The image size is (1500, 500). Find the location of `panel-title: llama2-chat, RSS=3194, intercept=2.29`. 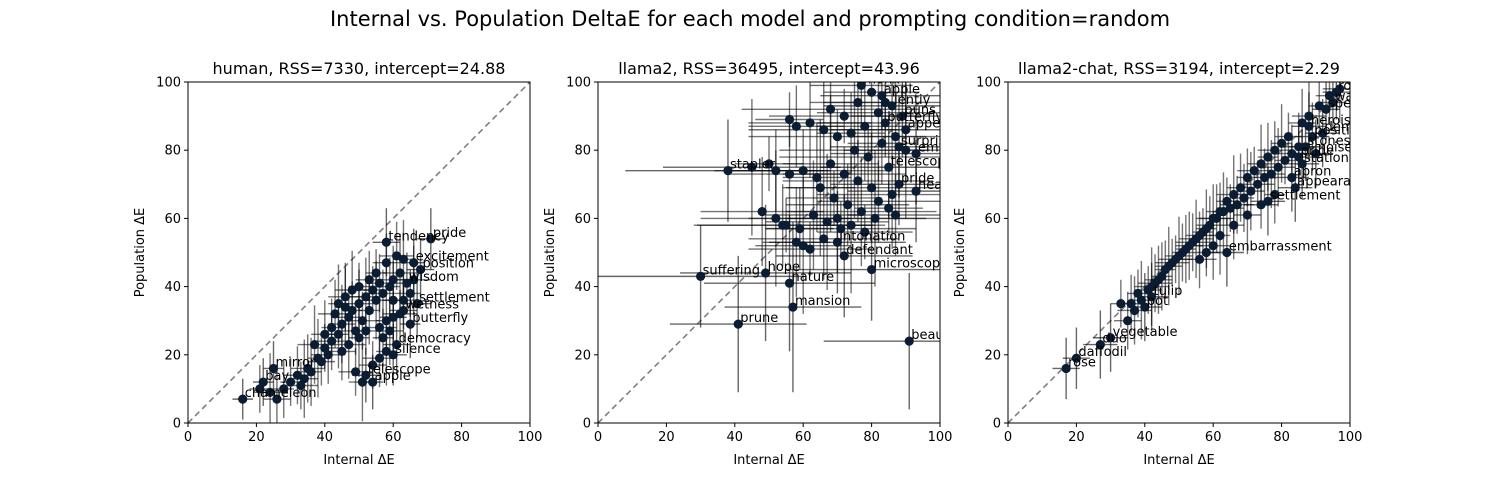

panel-title: llama2-chat, RSS=3194, intercept=2.29 is located at coordinates (1179, 68).